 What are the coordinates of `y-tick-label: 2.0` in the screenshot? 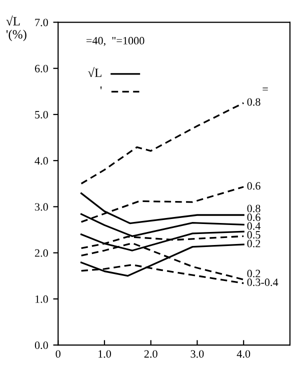 It's located at (41, 253).